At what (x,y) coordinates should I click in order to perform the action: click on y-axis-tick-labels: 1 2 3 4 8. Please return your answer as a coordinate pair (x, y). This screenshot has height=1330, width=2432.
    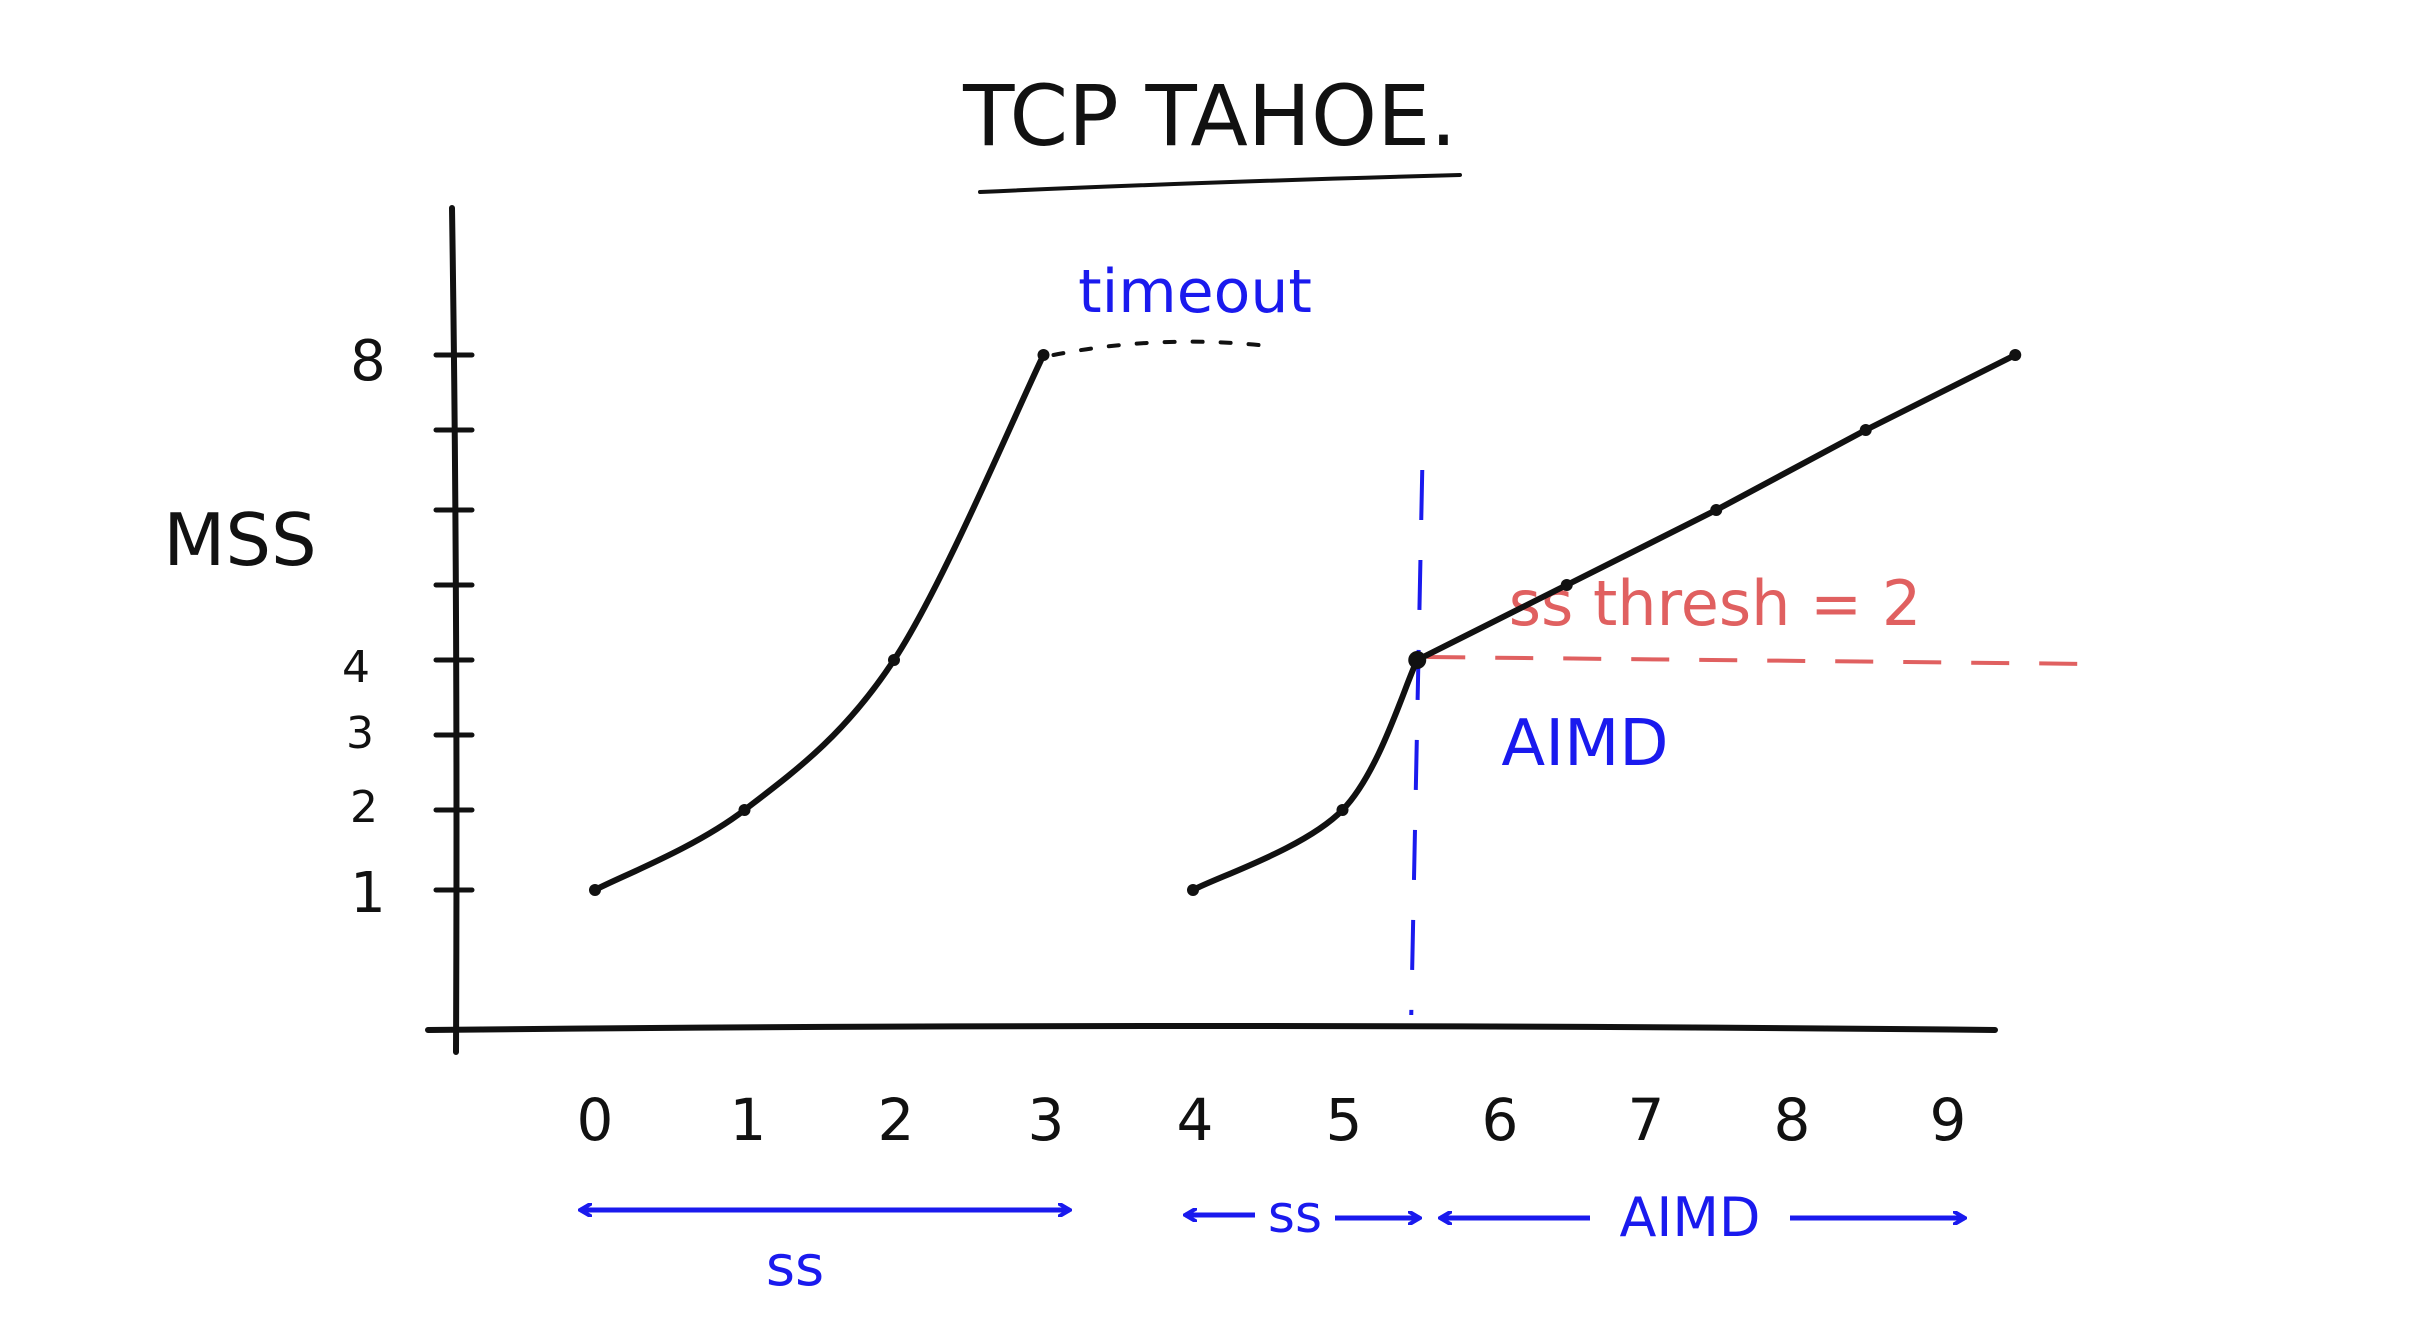
    Looking at the image, I should click on (364, 627).